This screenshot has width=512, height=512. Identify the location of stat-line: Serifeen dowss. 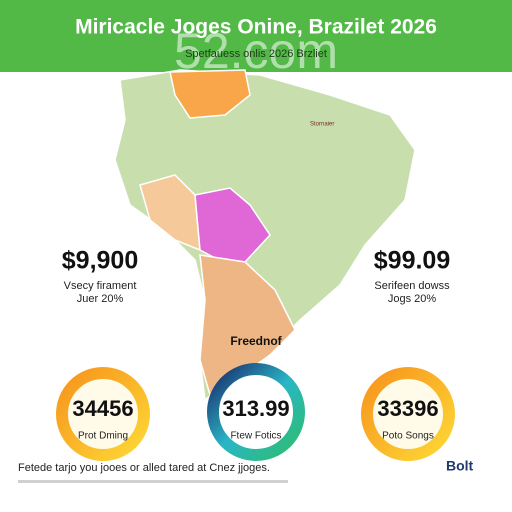
(412, 286).